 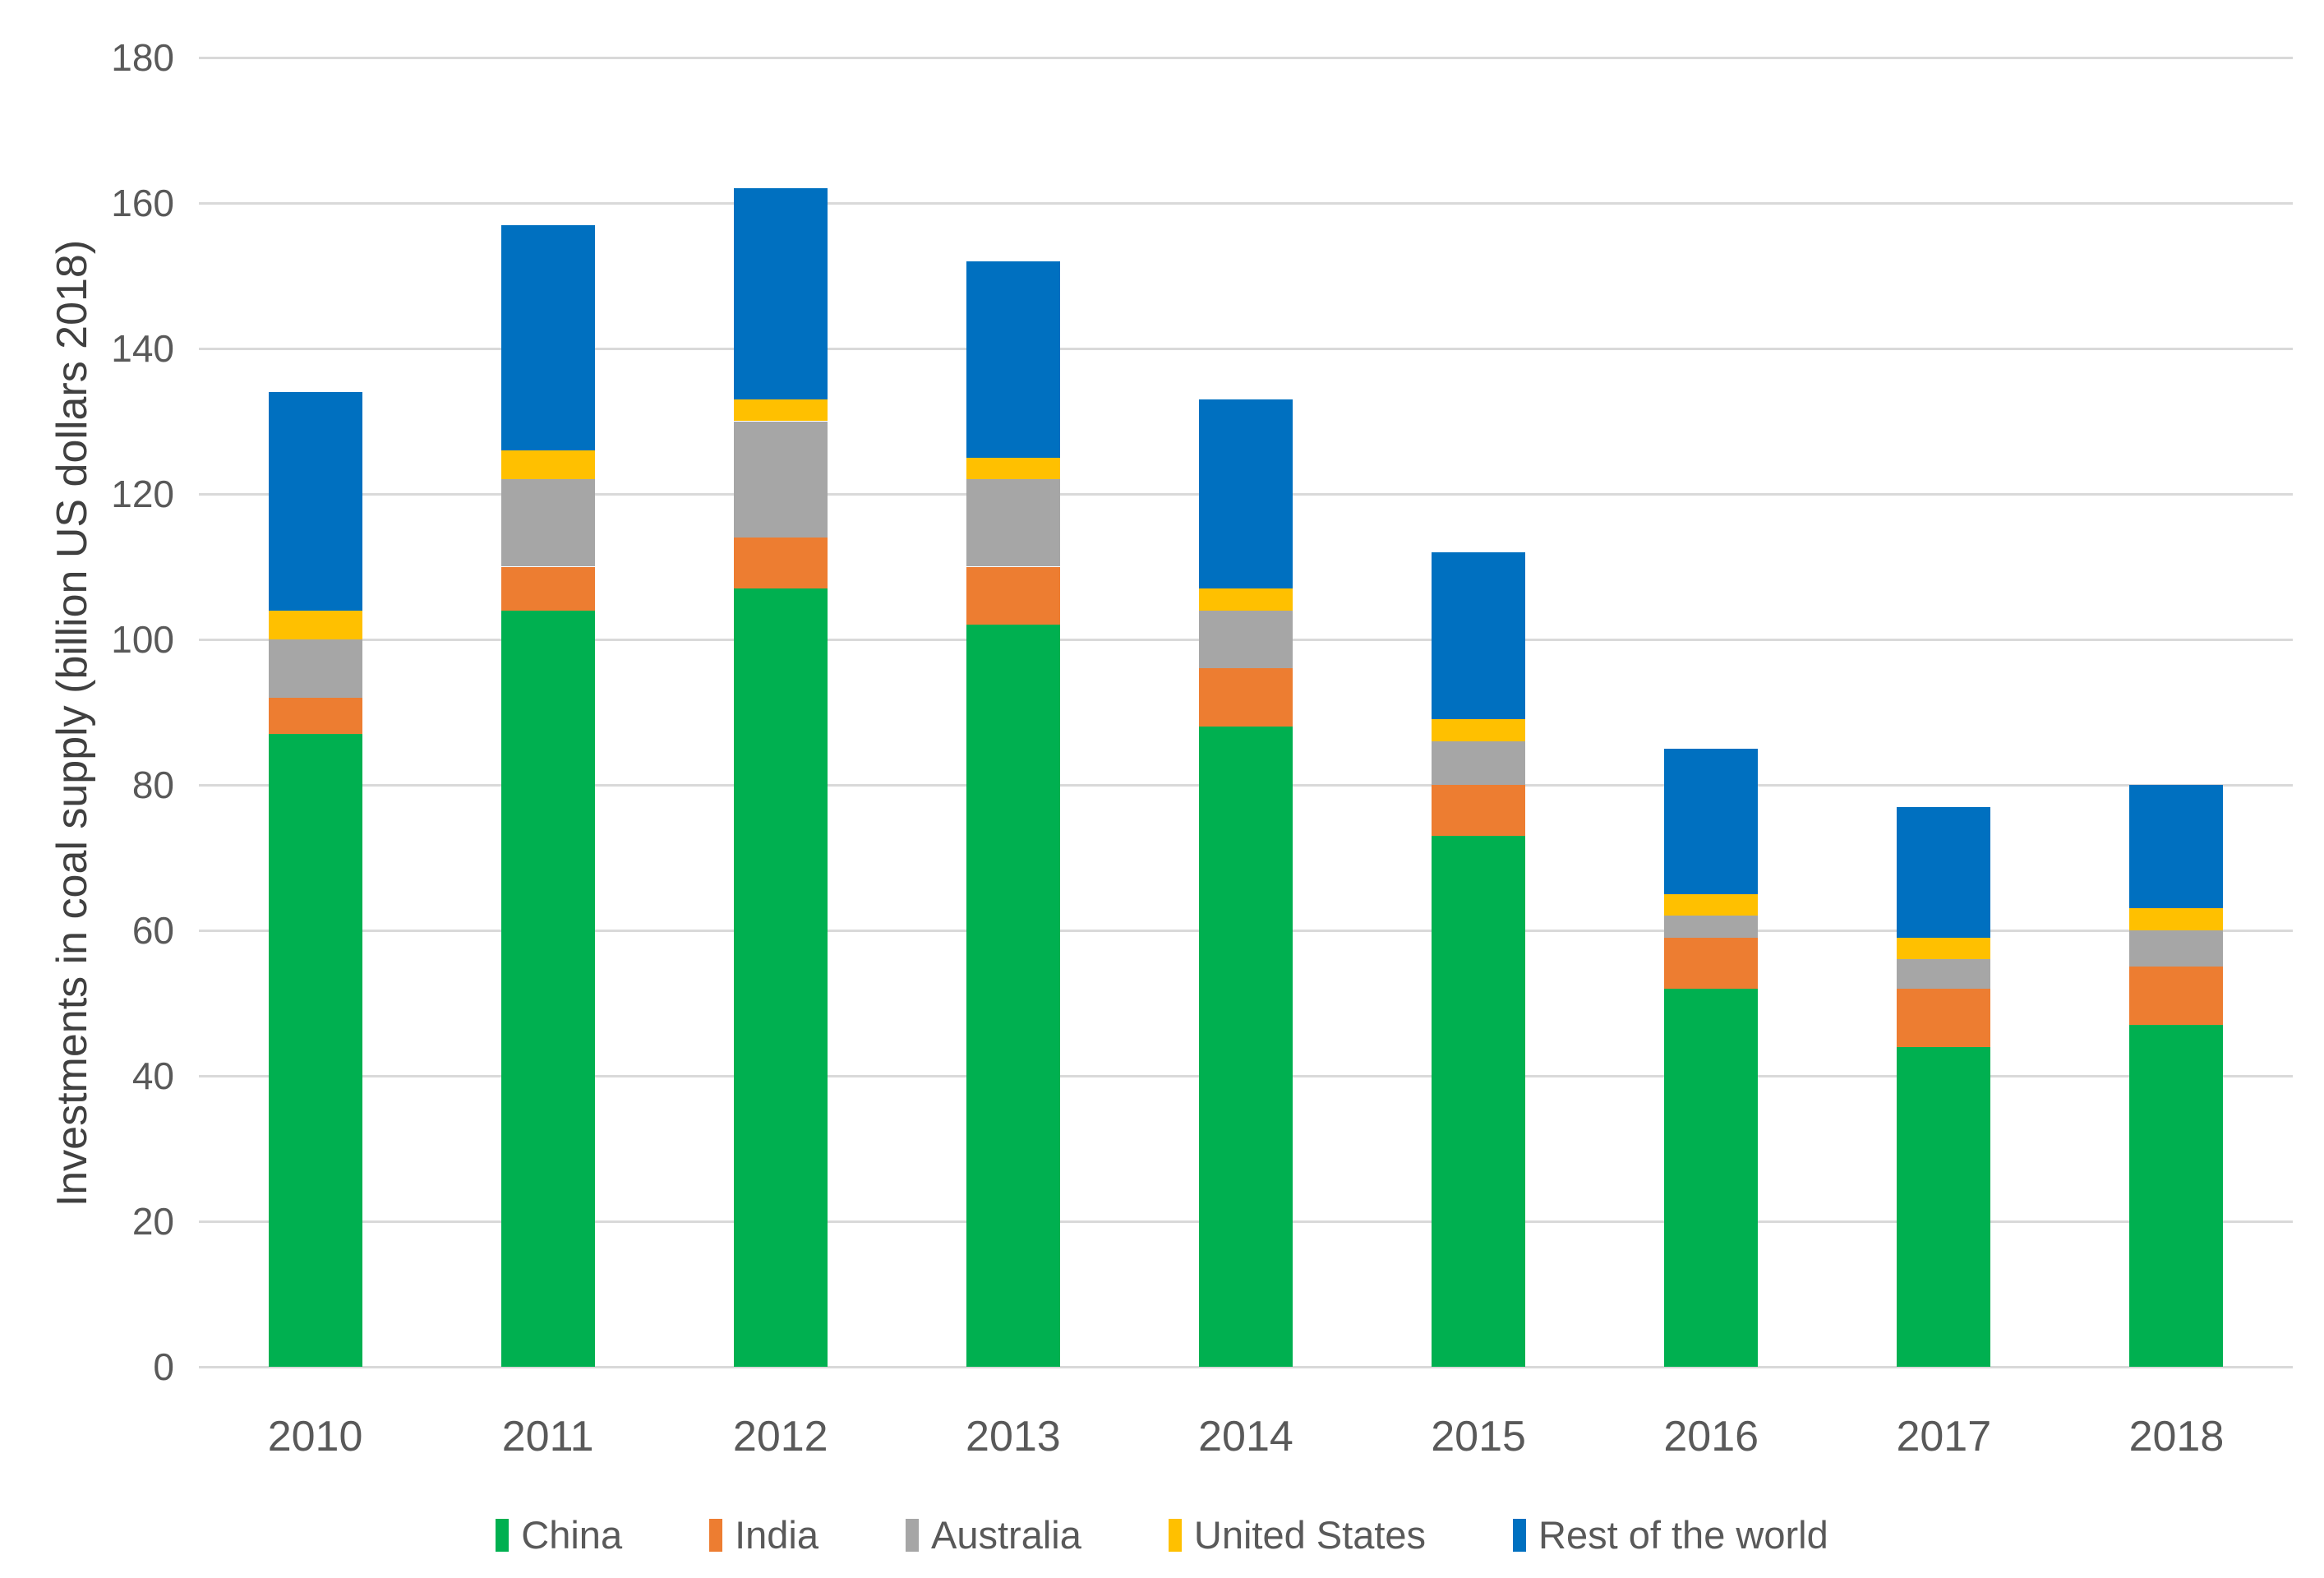 I want to click on bar-segment-2014-australia, so click(x=1246, y=639).